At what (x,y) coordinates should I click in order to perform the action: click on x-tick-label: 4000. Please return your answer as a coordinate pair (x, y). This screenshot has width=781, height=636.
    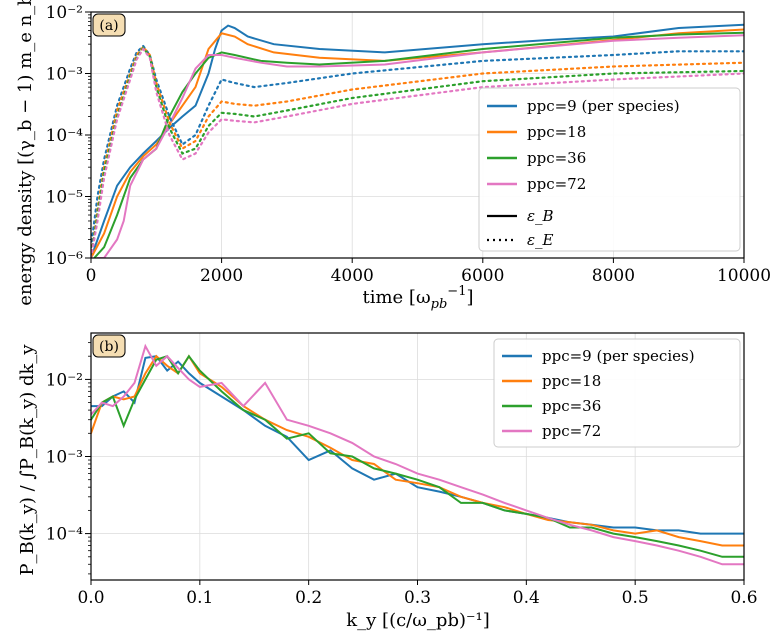
    Looking at the image, I should click on (352, 276).